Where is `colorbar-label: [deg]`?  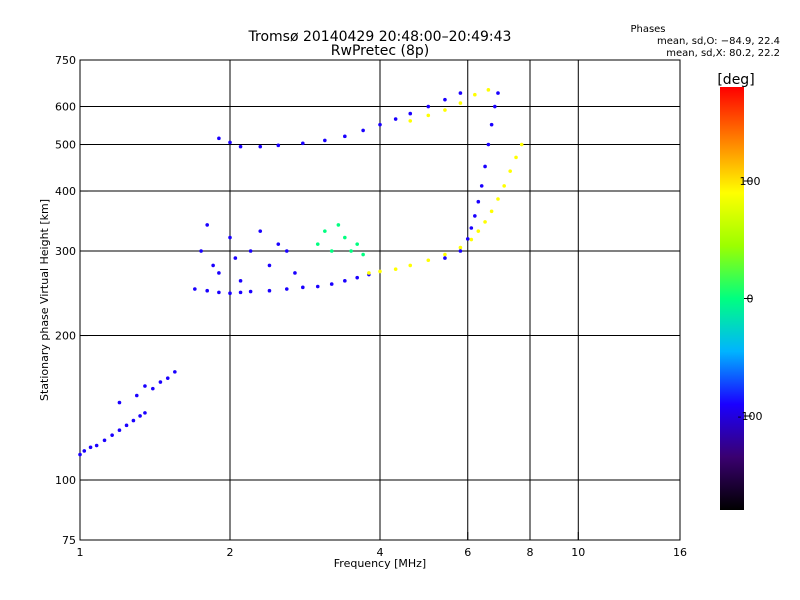 colorbar-label: [deg] is located at coordinates (735, 80).